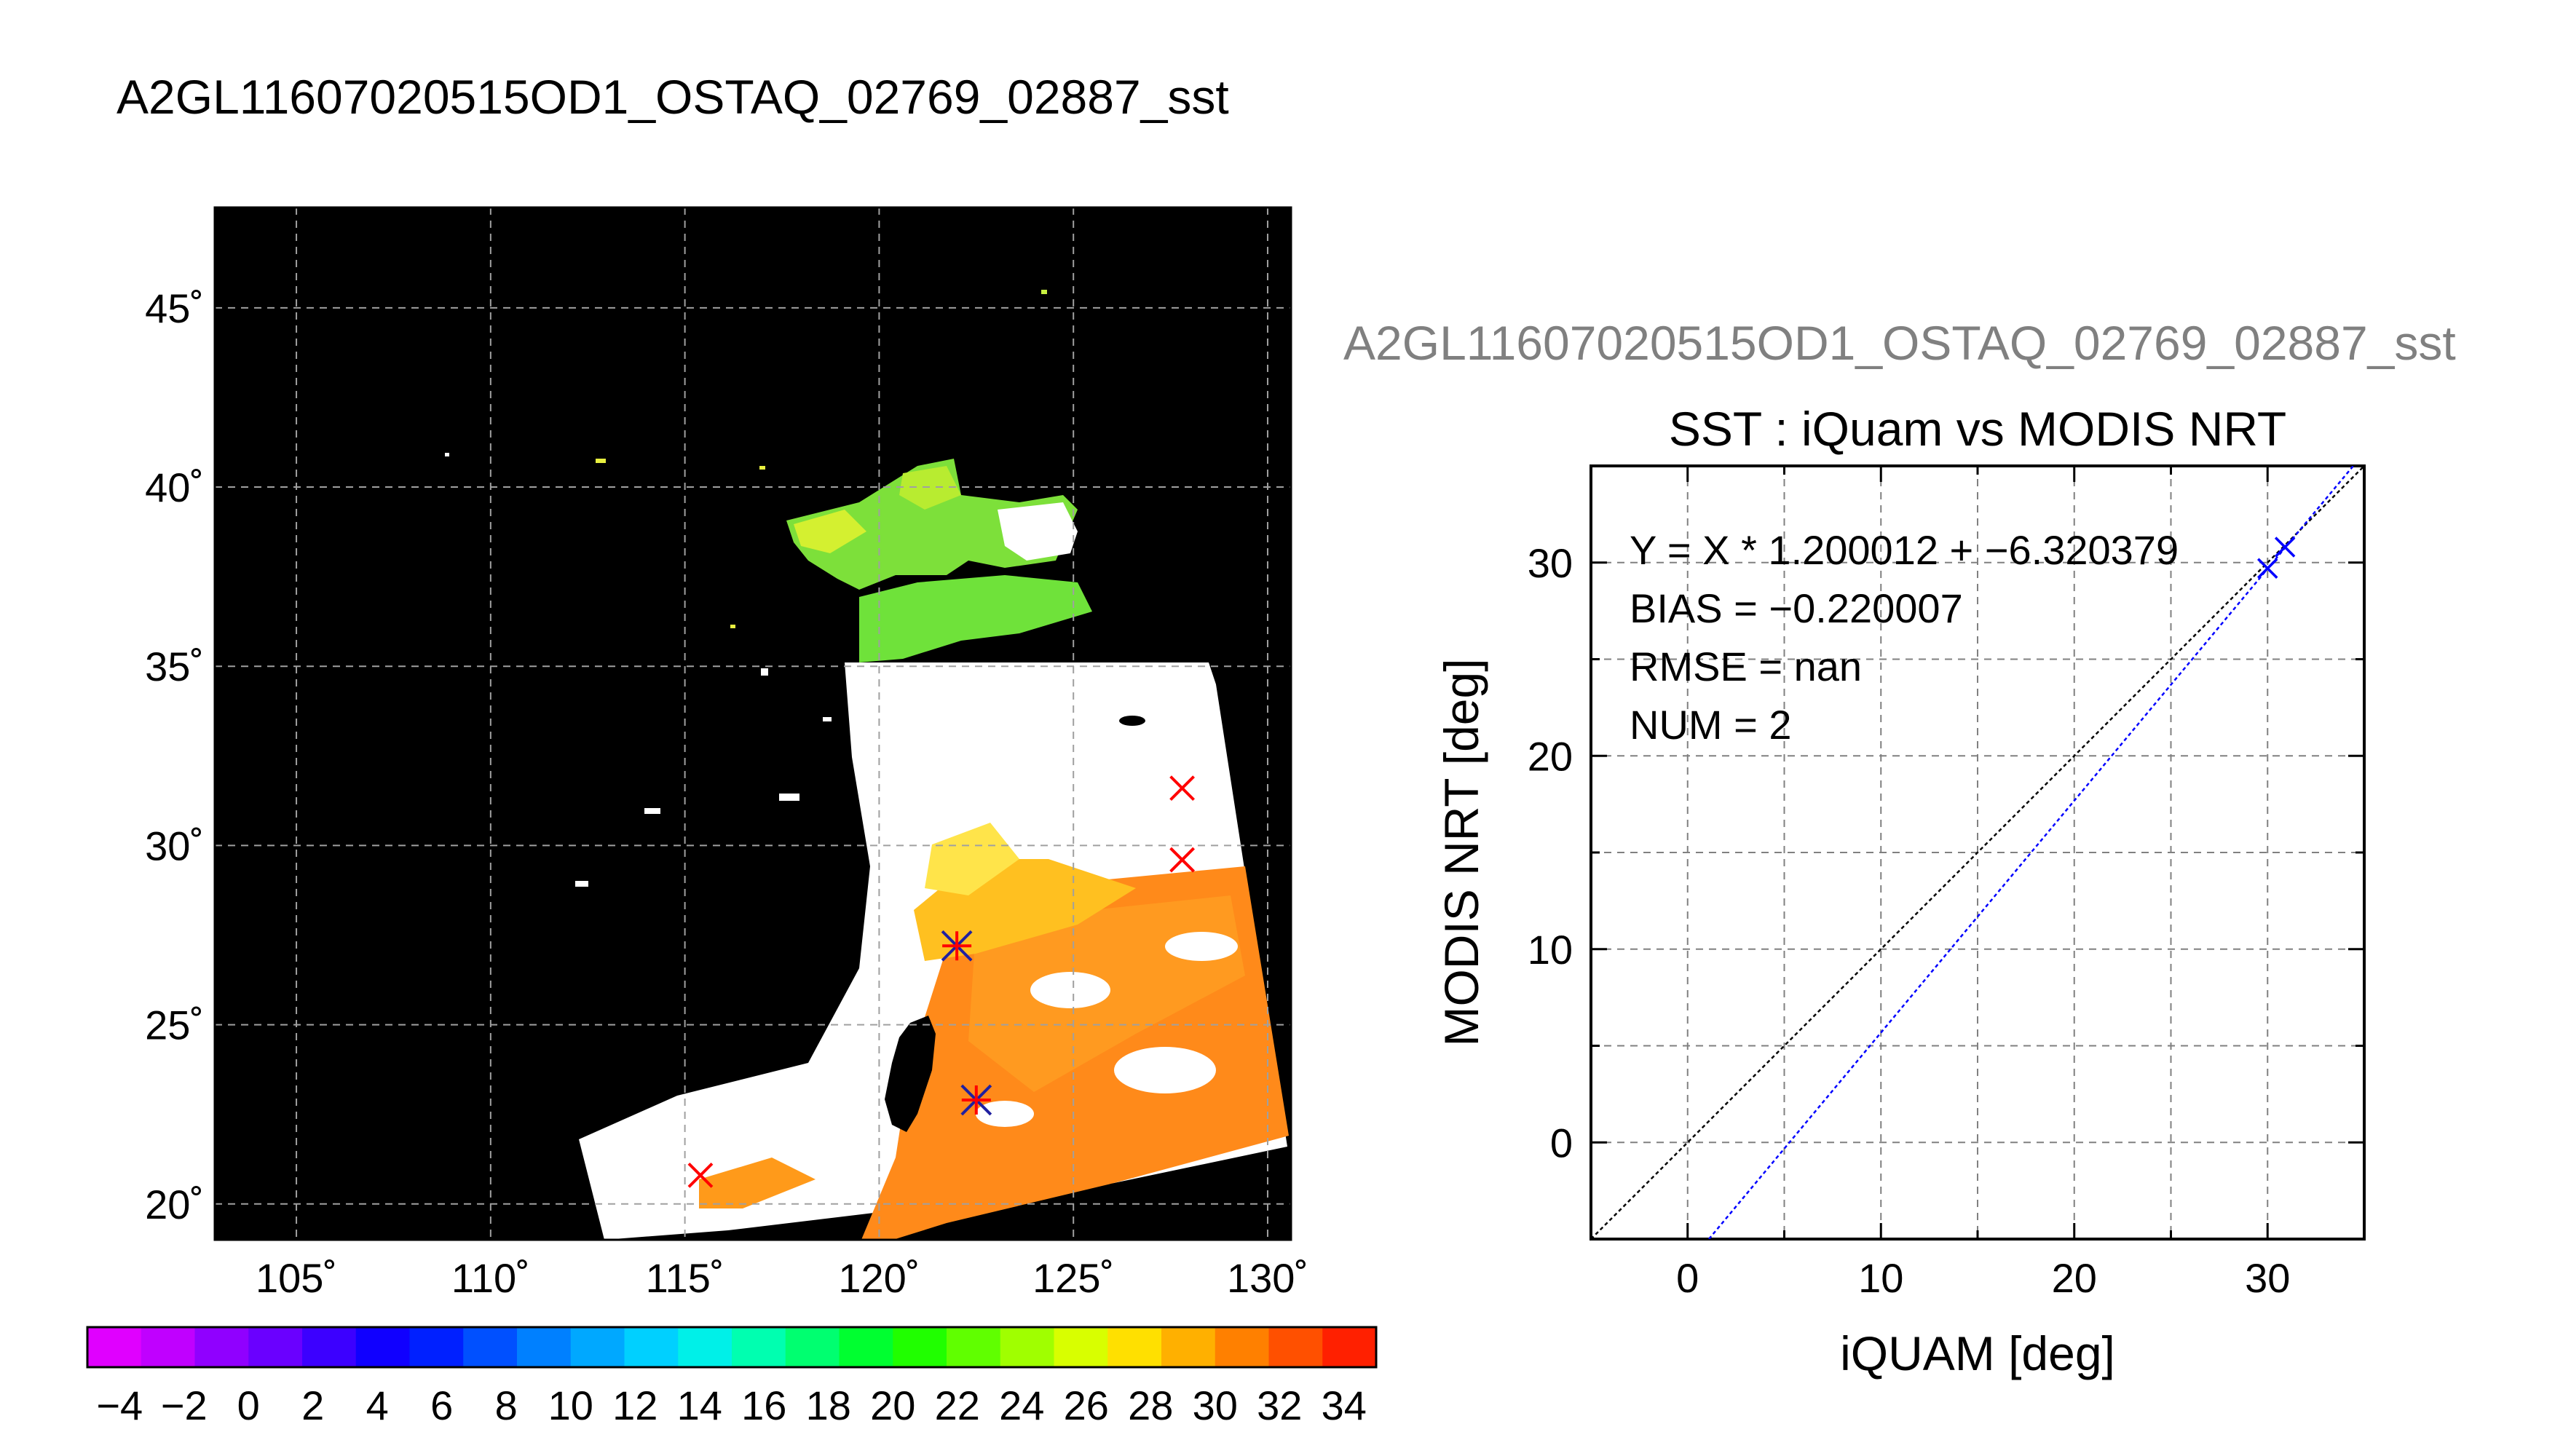 The width and height of the screenshot is (2555, 1456). I want to click on colorbar-tick-label: 4, so click(377, 1405).